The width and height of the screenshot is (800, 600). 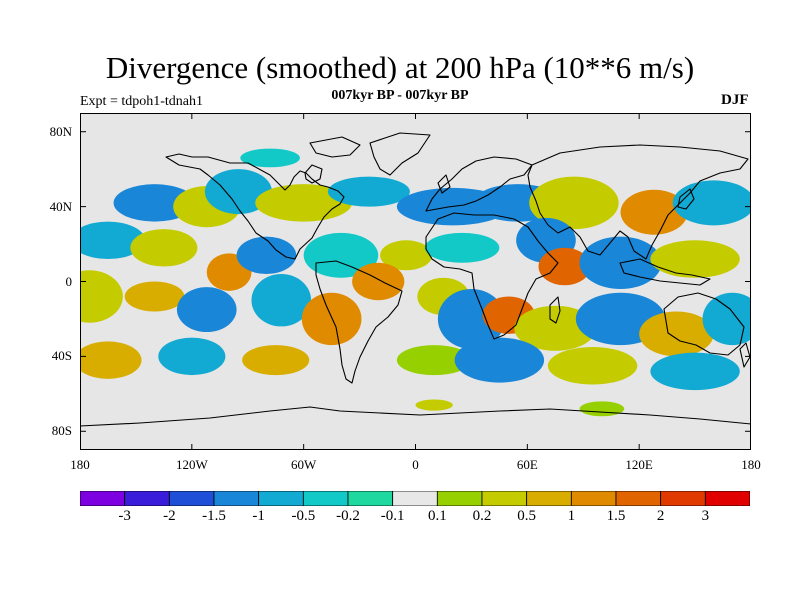 I want to click on coastline-arctic-islands, so click(x=335, y=147).